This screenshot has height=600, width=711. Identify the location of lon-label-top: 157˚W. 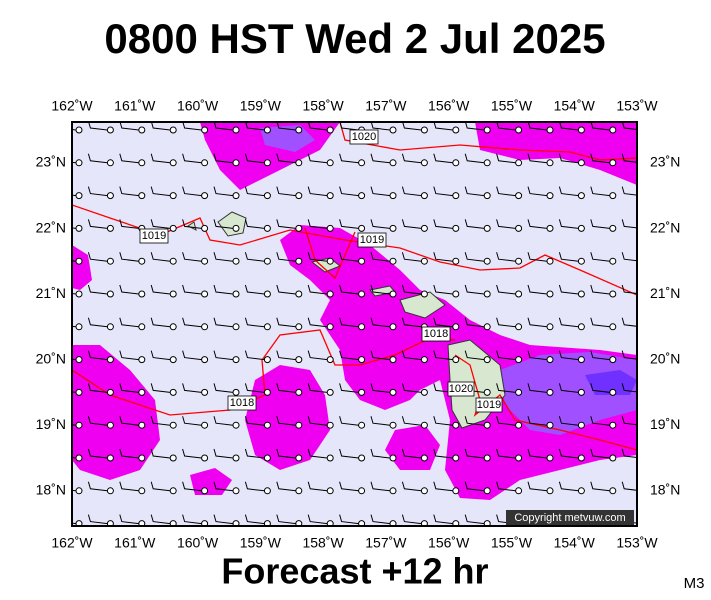
(386, 106).